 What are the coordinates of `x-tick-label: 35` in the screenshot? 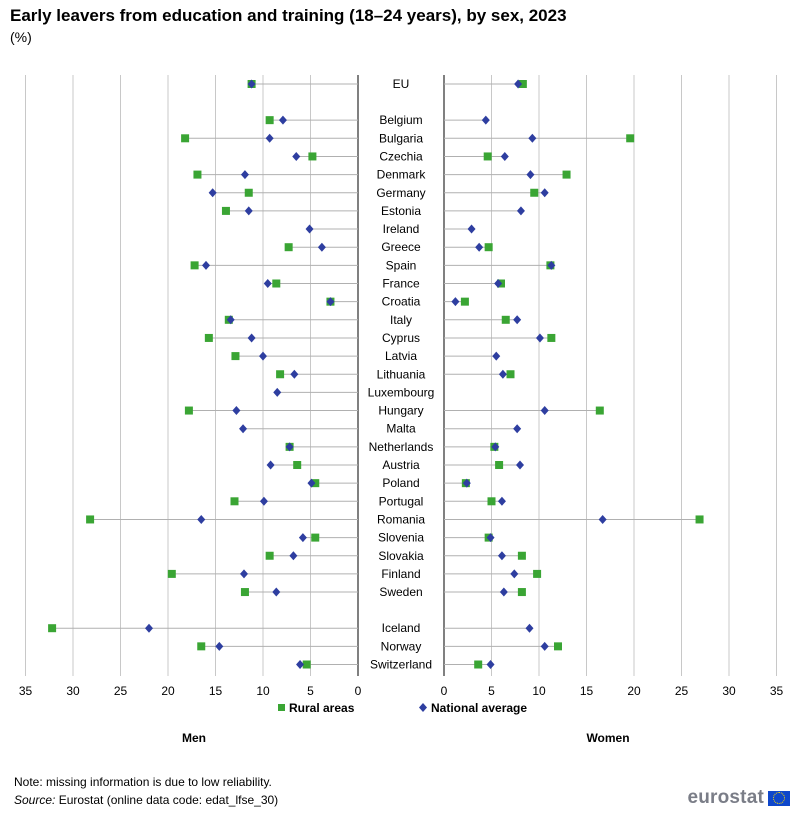 It's located at (777, 691).